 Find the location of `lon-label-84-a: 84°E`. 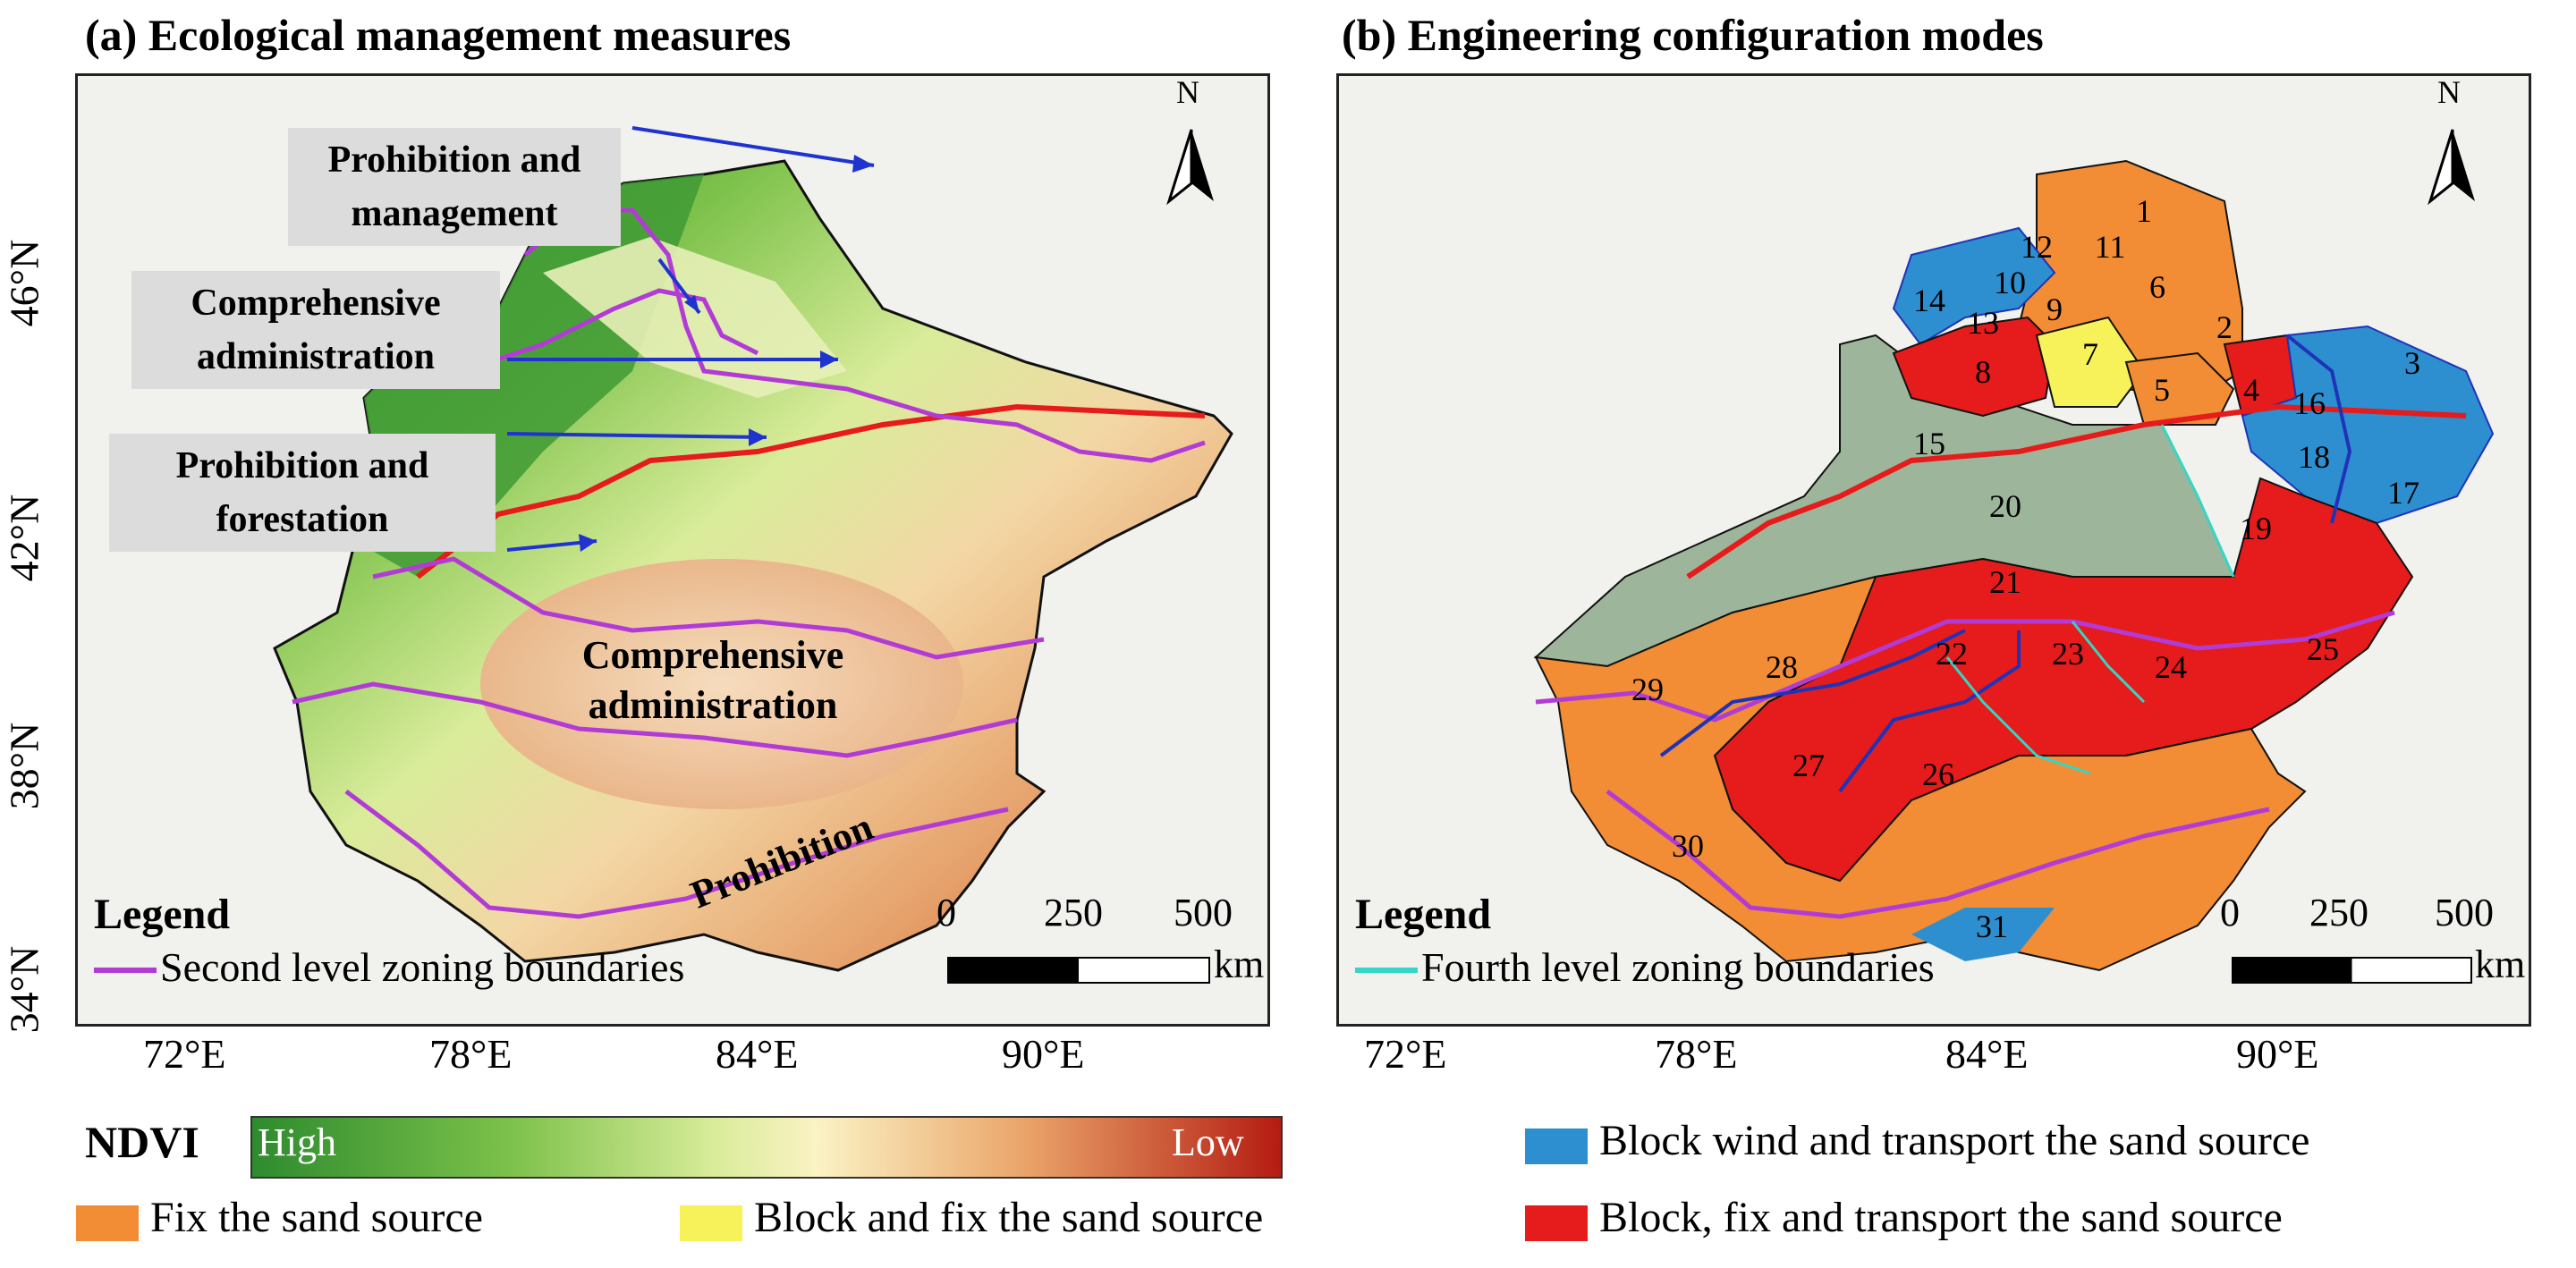

lon-label-84-a: 84°E is located at coordinates (757, 1054).